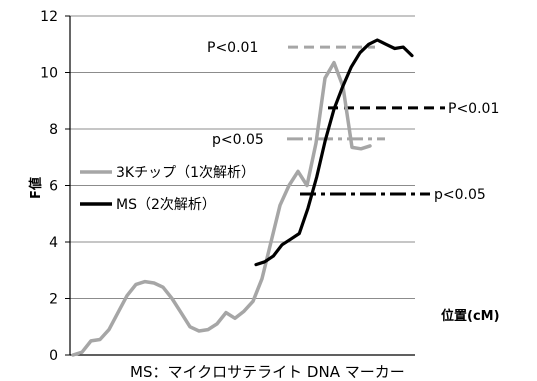 This screenshot has height=381, width=537. What do you see at coordinates (267, 372) in the screenshot?
I see `chart-caption: MS：マイクロサテライト DNA マーカー` at bounding box center [267, 372].